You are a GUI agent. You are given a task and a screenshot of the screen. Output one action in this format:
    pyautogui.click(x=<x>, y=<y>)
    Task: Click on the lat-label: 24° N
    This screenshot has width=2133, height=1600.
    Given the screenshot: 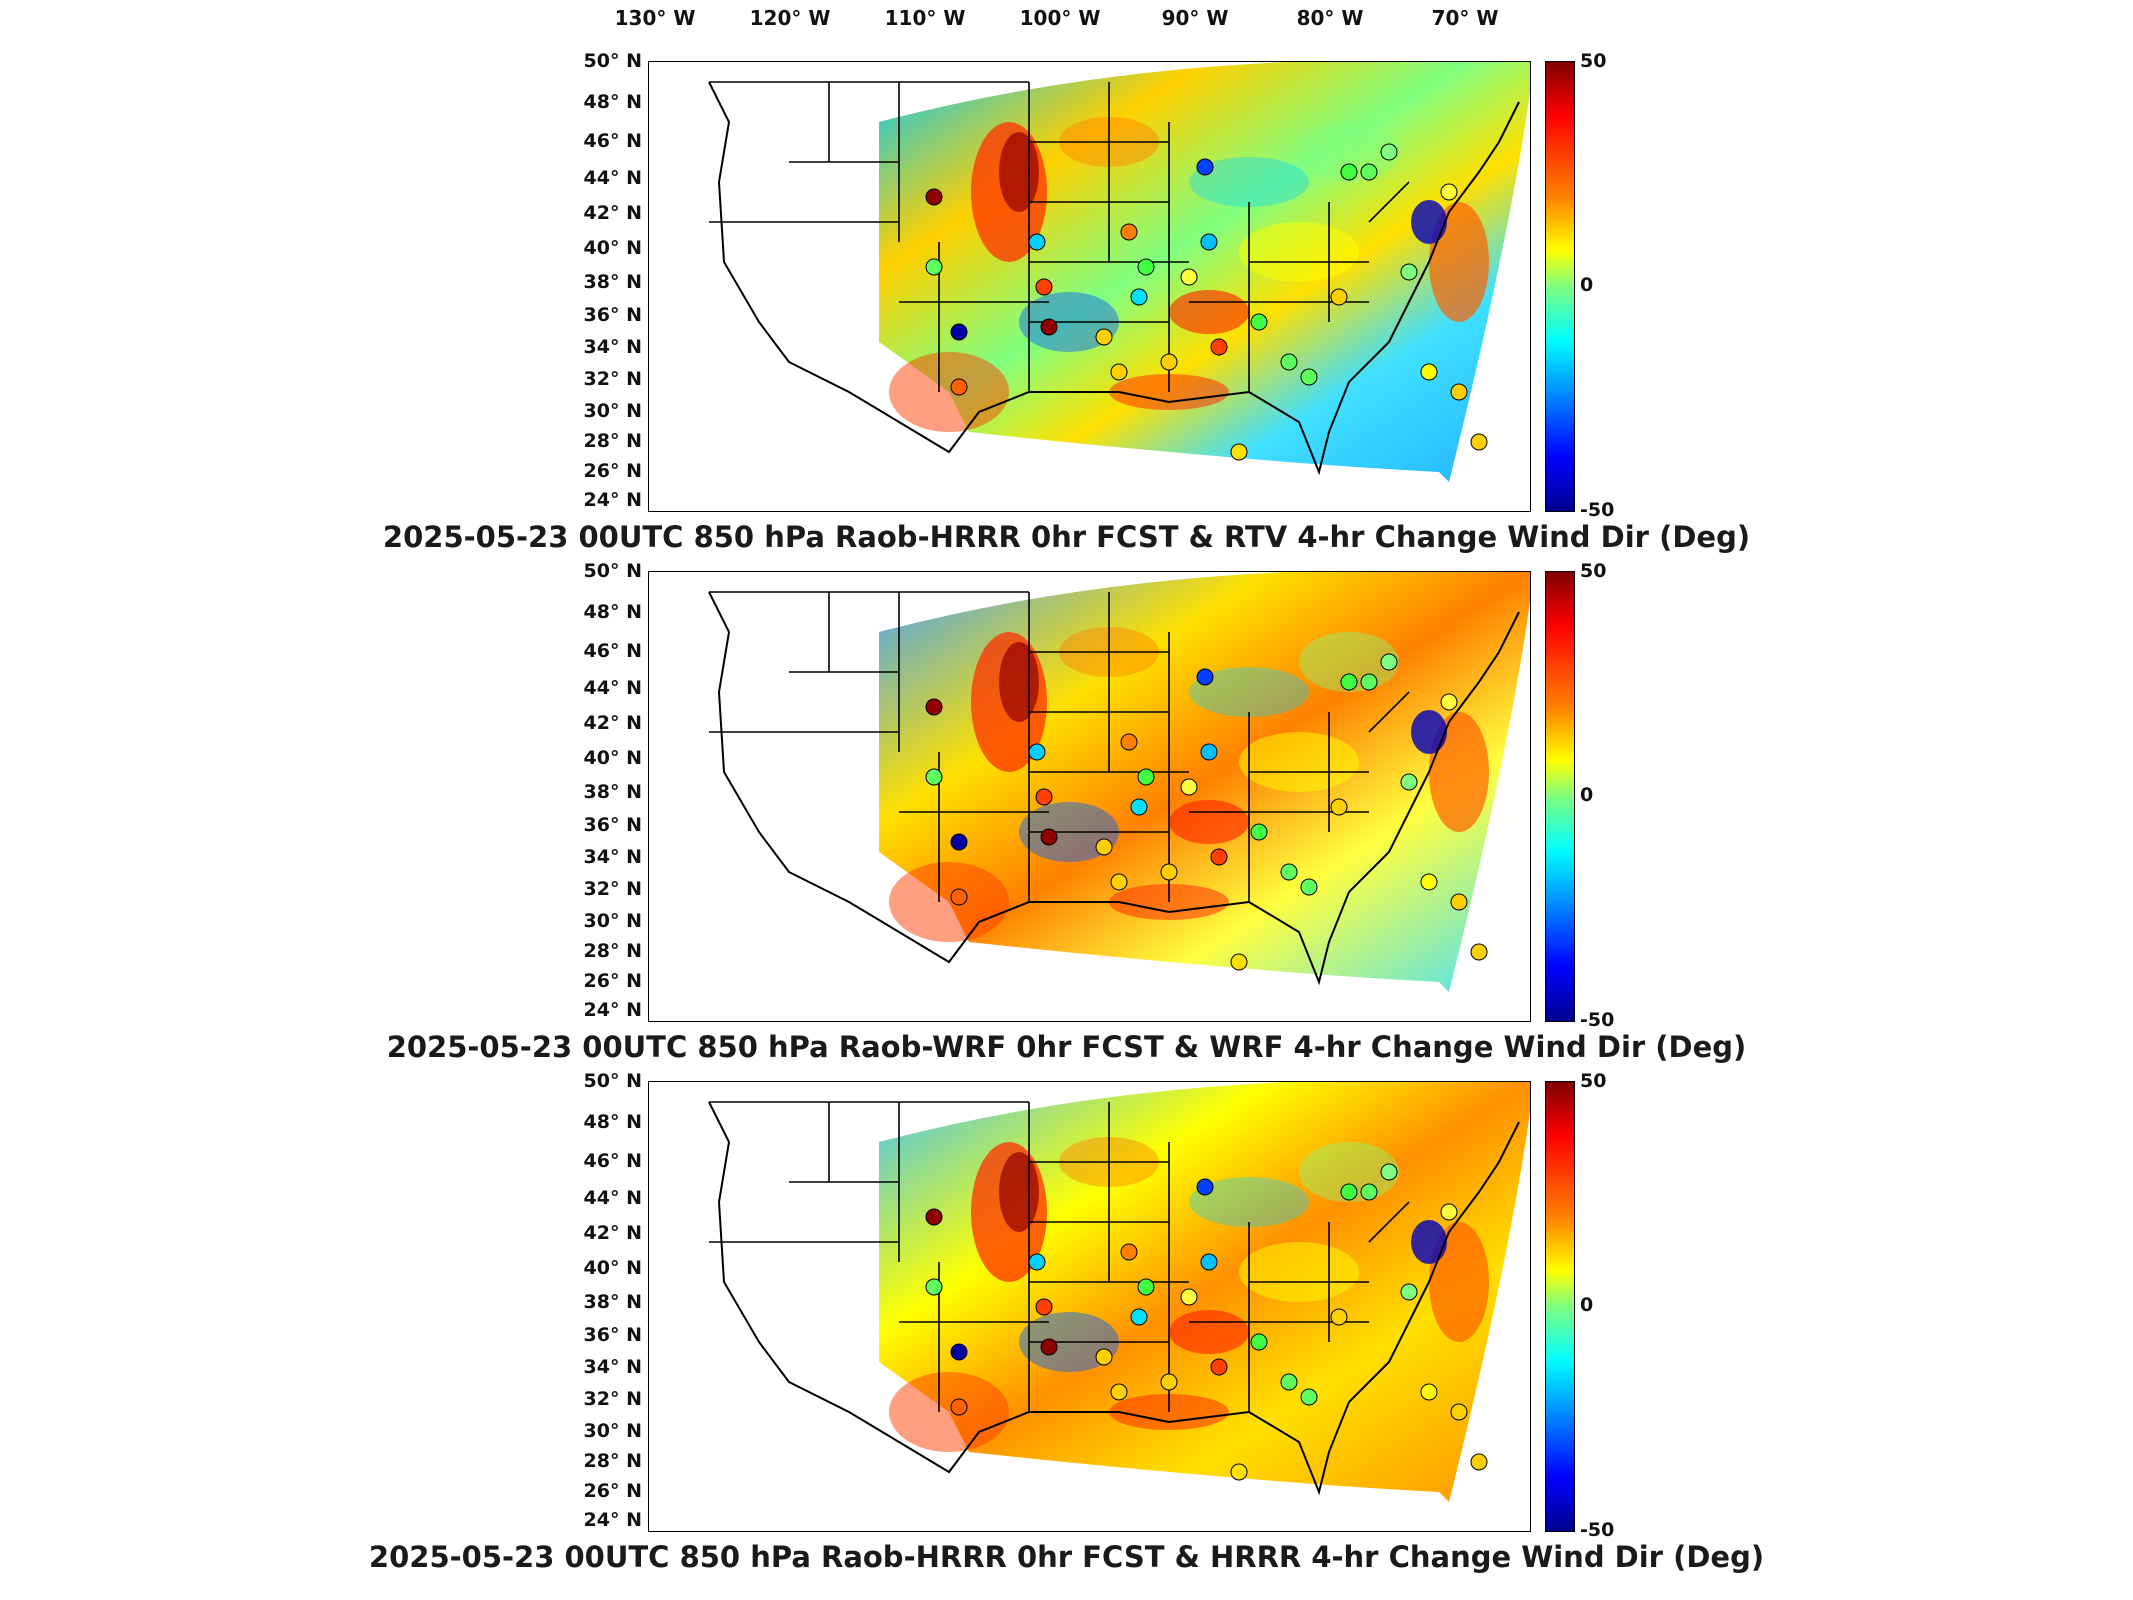 What is the action you would take?
    pyautogui.click(x=612, y=1010)
    